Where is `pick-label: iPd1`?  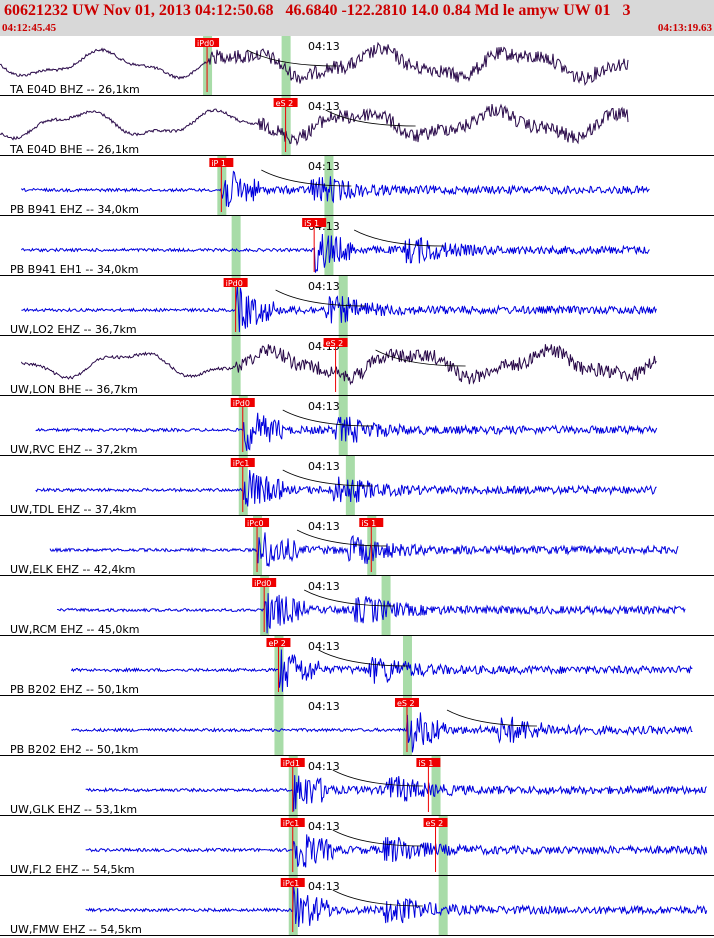
pick-label: iPd1 is located at coordinates (291, 763).